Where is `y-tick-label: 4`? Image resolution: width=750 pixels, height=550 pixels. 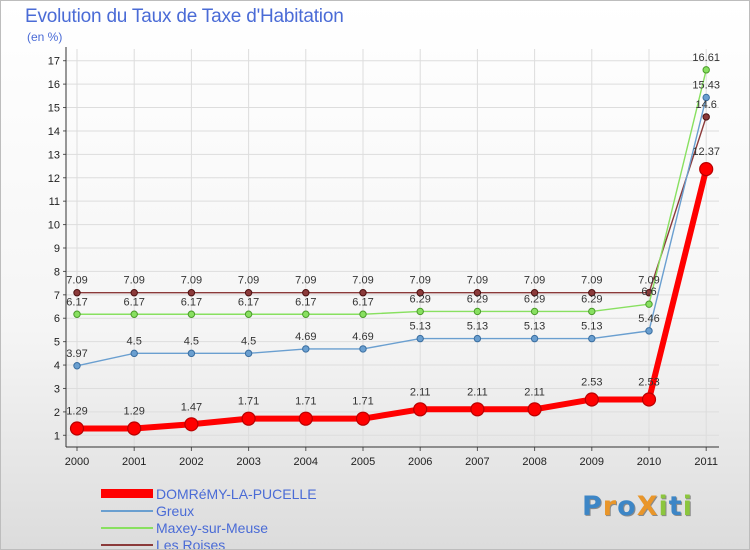 y-tick-label: 4 is located at coordinates (57, 366).